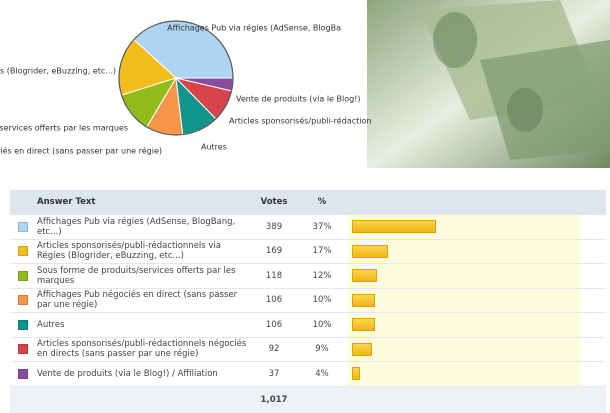 The width and height of the screenshot is (610, 413). Describe the element at coordinates (298, 99) in the screenshot. I see `pie-label: Vente de produits (via le Blog!)` at that location.